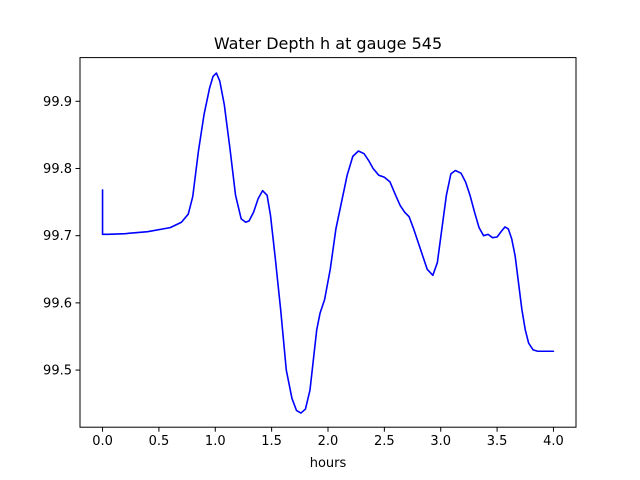 The image size is (640, 480). What do you see at coordinates (215, 441) in the screenshot?
I see `x-tick-label: 1.0` at bounding box center [215, 441].